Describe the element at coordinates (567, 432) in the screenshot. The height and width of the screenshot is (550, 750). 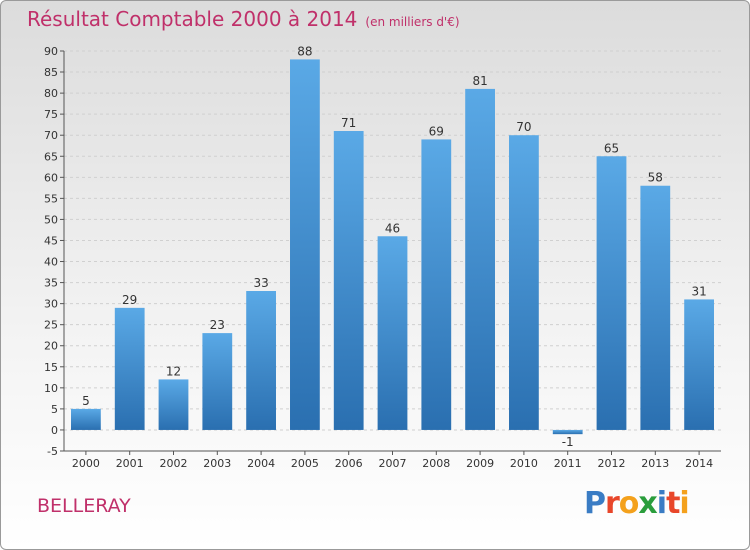
I see `bar-2011` at that location.